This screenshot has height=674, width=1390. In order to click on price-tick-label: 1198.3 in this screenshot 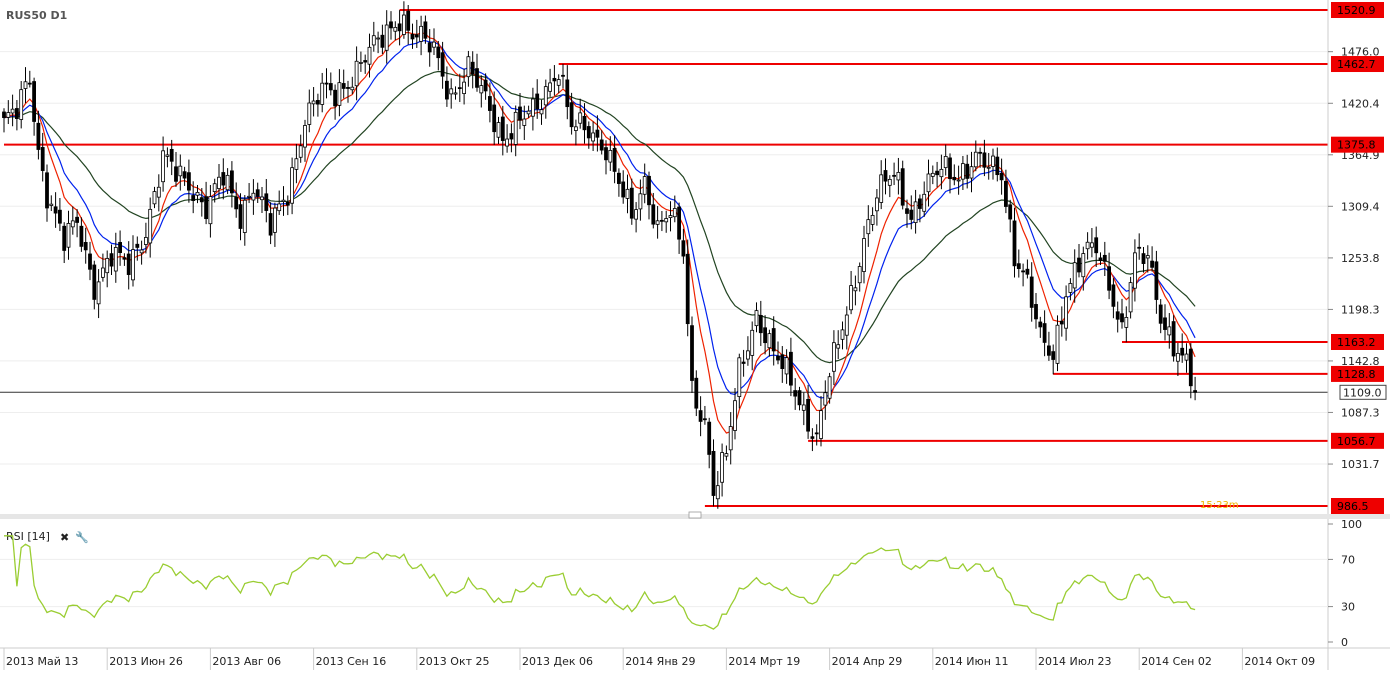, I will do `click(1360, 309)`.